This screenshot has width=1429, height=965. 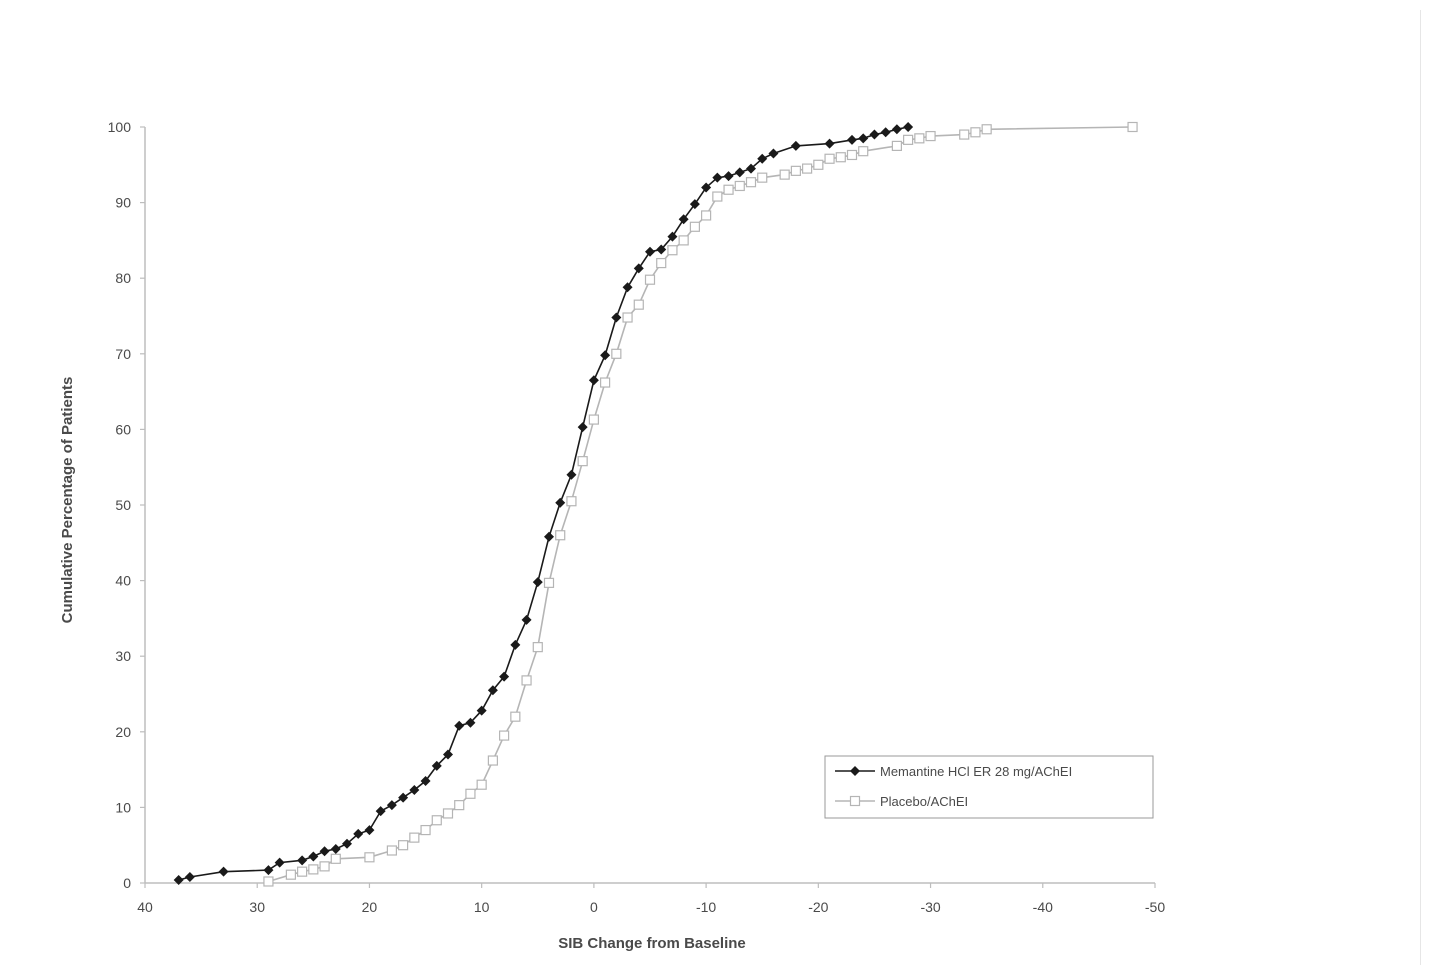 What do you see at coordinates (652, 943) in the screenshot?
I see `x-axis-title: SIB Change from Baseline` at bounding box center [652, 943].